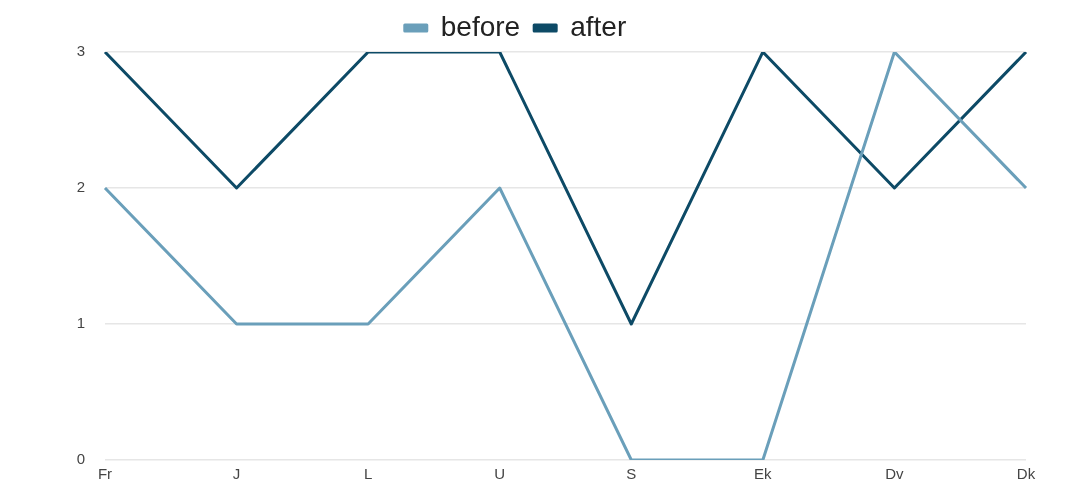  What do you see at coordinates (80, 323) in the screenshot?
I see `y-tick-label: 1` at bounding box center [80, 323].